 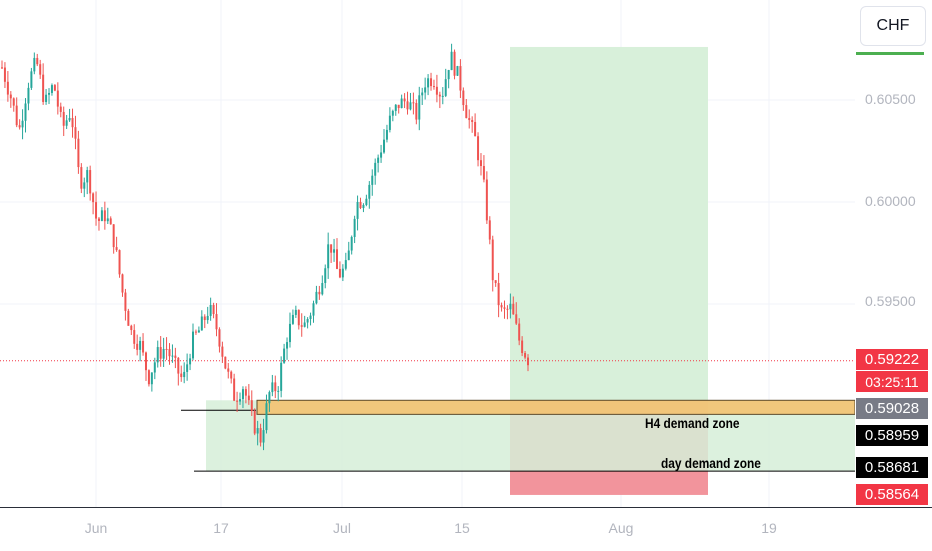 What do you see at coordinates (893, 253) in the screenshot?
I see `price-axis: 0.60500 0.60000 0.59500` at bounding box center [893, 253].